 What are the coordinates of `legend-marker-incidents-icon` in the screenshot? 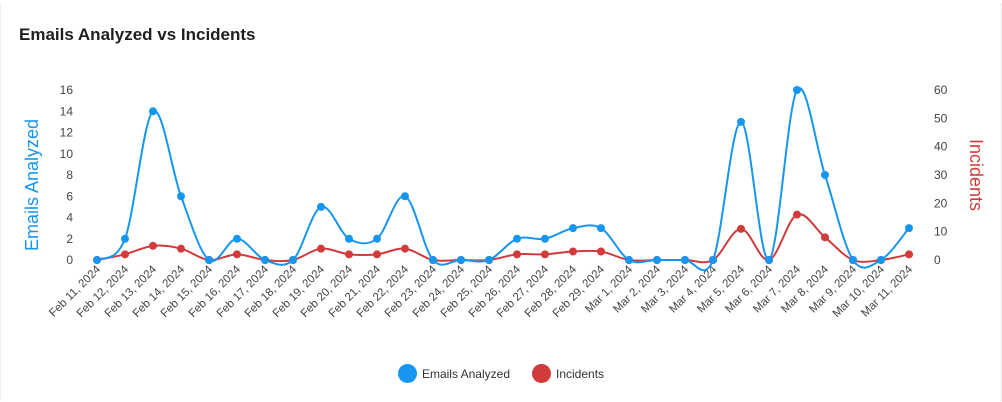 It's located at (541, 373).